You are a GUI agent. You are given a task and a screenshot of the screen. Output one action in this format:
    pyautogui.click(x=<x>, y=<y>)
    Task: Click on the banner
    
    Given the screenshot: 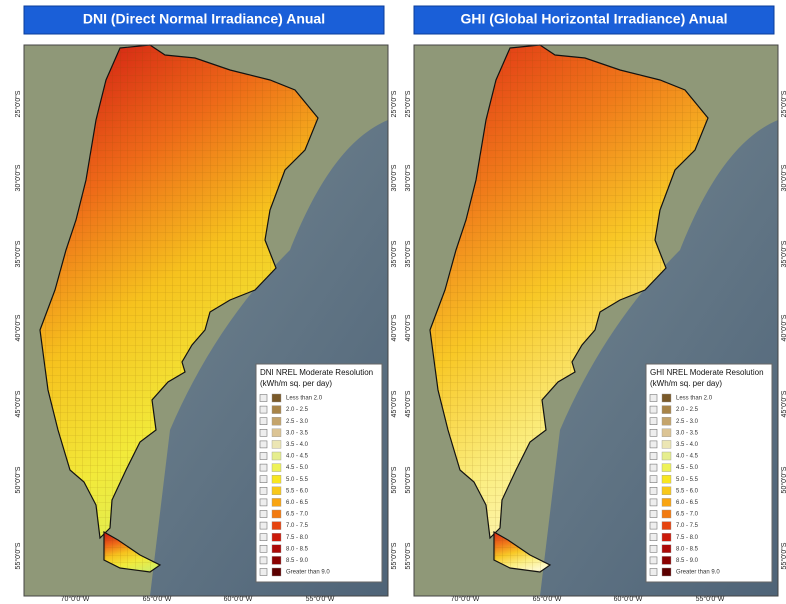 What is the action you would take?
    pyautogui.click(x=204, y=20)
    